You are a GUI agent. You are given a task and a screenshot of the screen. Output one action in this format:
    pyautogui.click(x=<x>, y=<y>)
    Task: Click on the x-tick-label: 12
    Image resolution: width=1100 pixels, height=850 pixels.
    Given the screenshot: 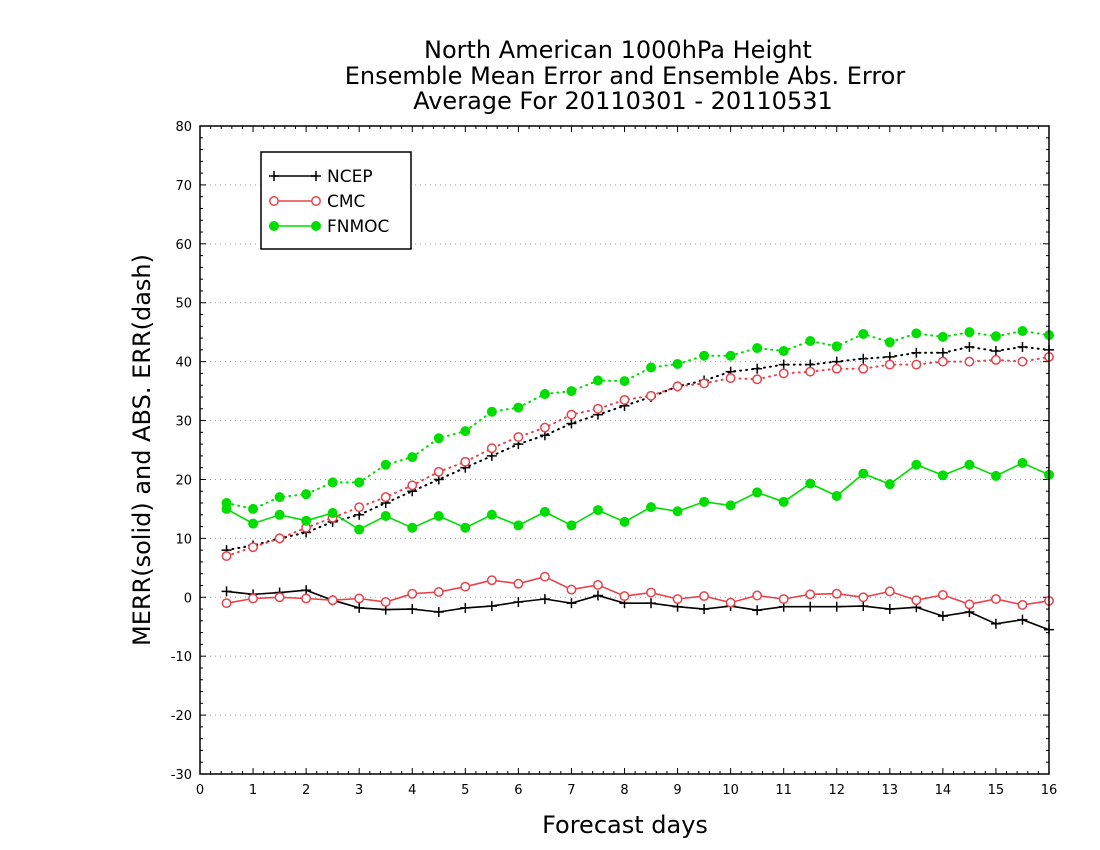 What is the action you would take?
    pyautogui.click(x=836, y=790)
    